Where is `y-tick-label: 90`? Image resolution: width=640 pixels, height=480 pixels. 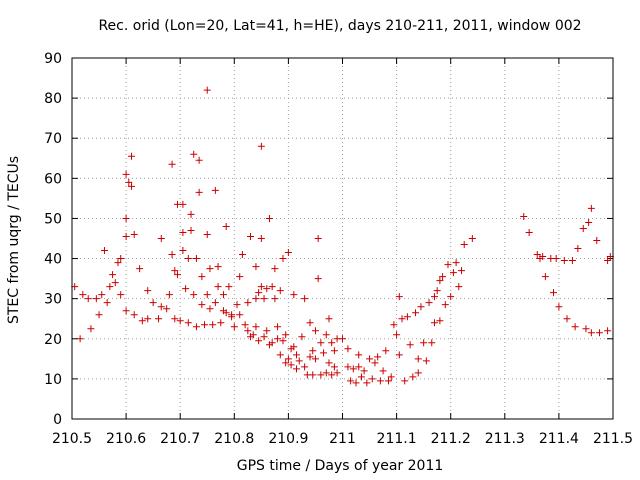 y-tick-label: 90 is located at coordinates (53, 59).